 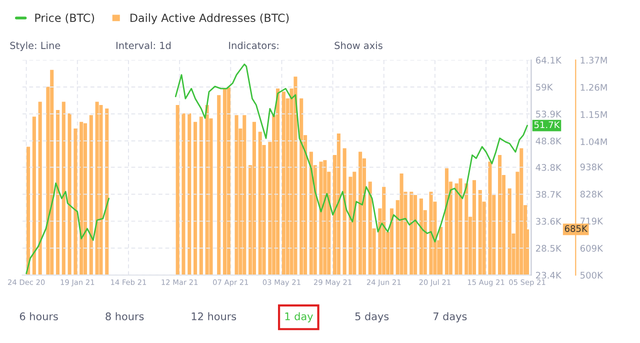 I want to click on y-tick-label: 33.6K, so click(x=549, y=221).